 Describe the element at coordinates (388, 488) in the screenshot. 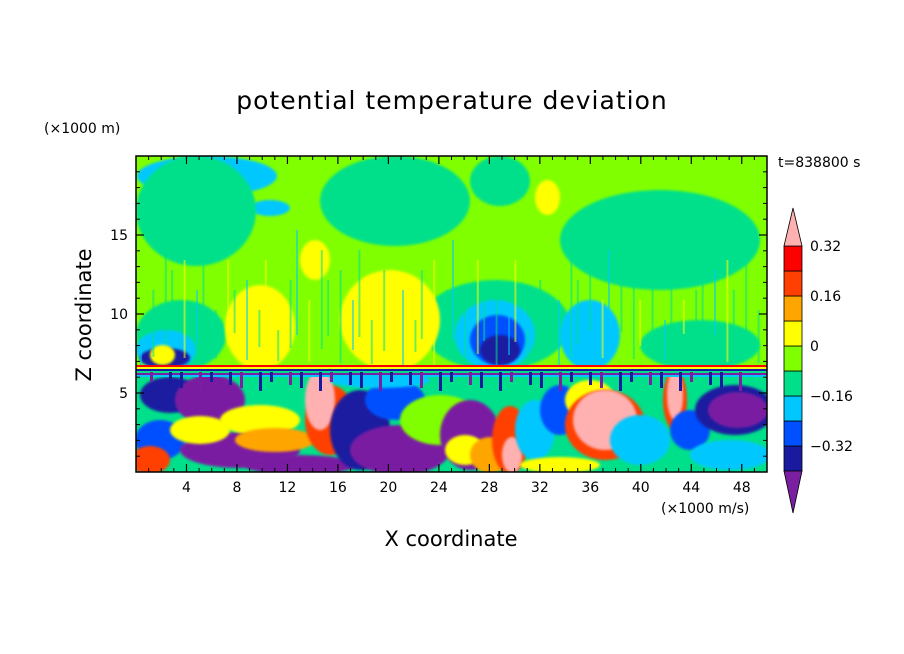

I see `x-tick-label-4: 20` at that location.